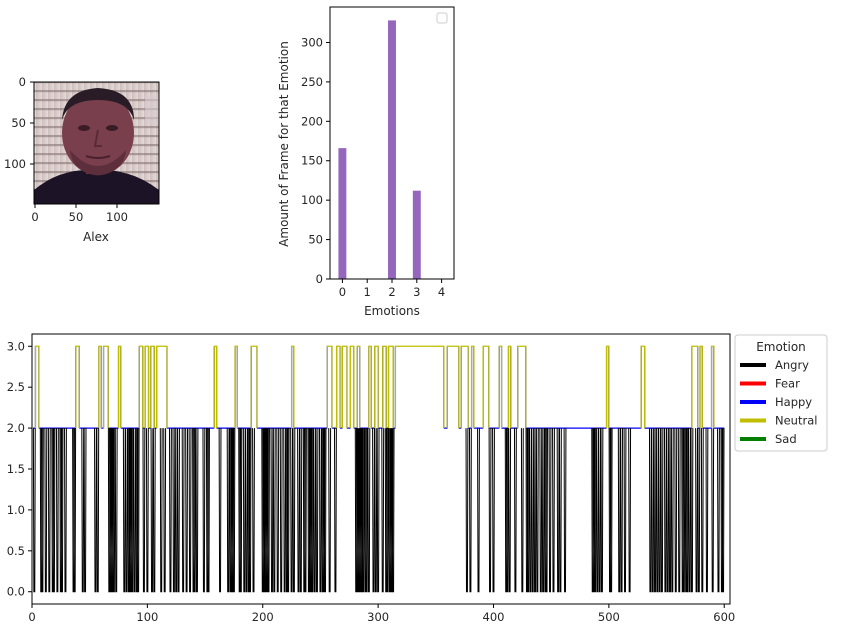 The width and height of the screenshot is (841, 642). Describe the element at coordinates (792, 365) in the screenshot. I see `legend-label-angry: Angry` at that location.